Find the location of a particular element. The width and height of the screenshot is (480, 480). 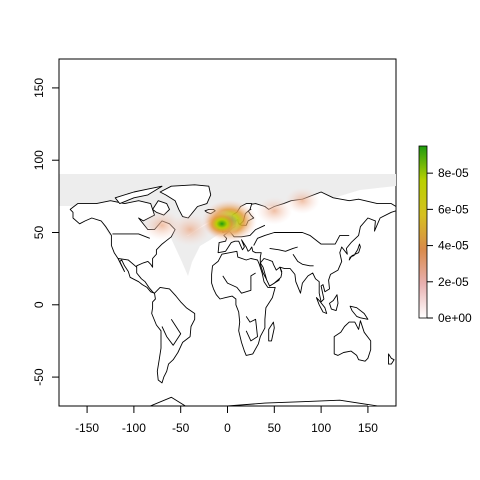

legend-colorbar is located at coordinates (423, 232).